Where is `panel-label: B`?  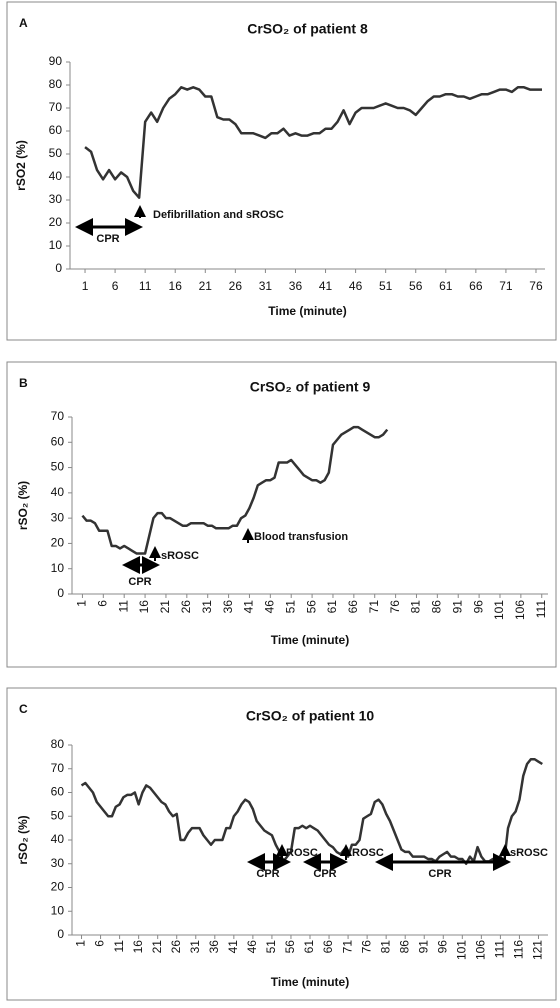 panel-label: B is located at coordinates (23, 383).